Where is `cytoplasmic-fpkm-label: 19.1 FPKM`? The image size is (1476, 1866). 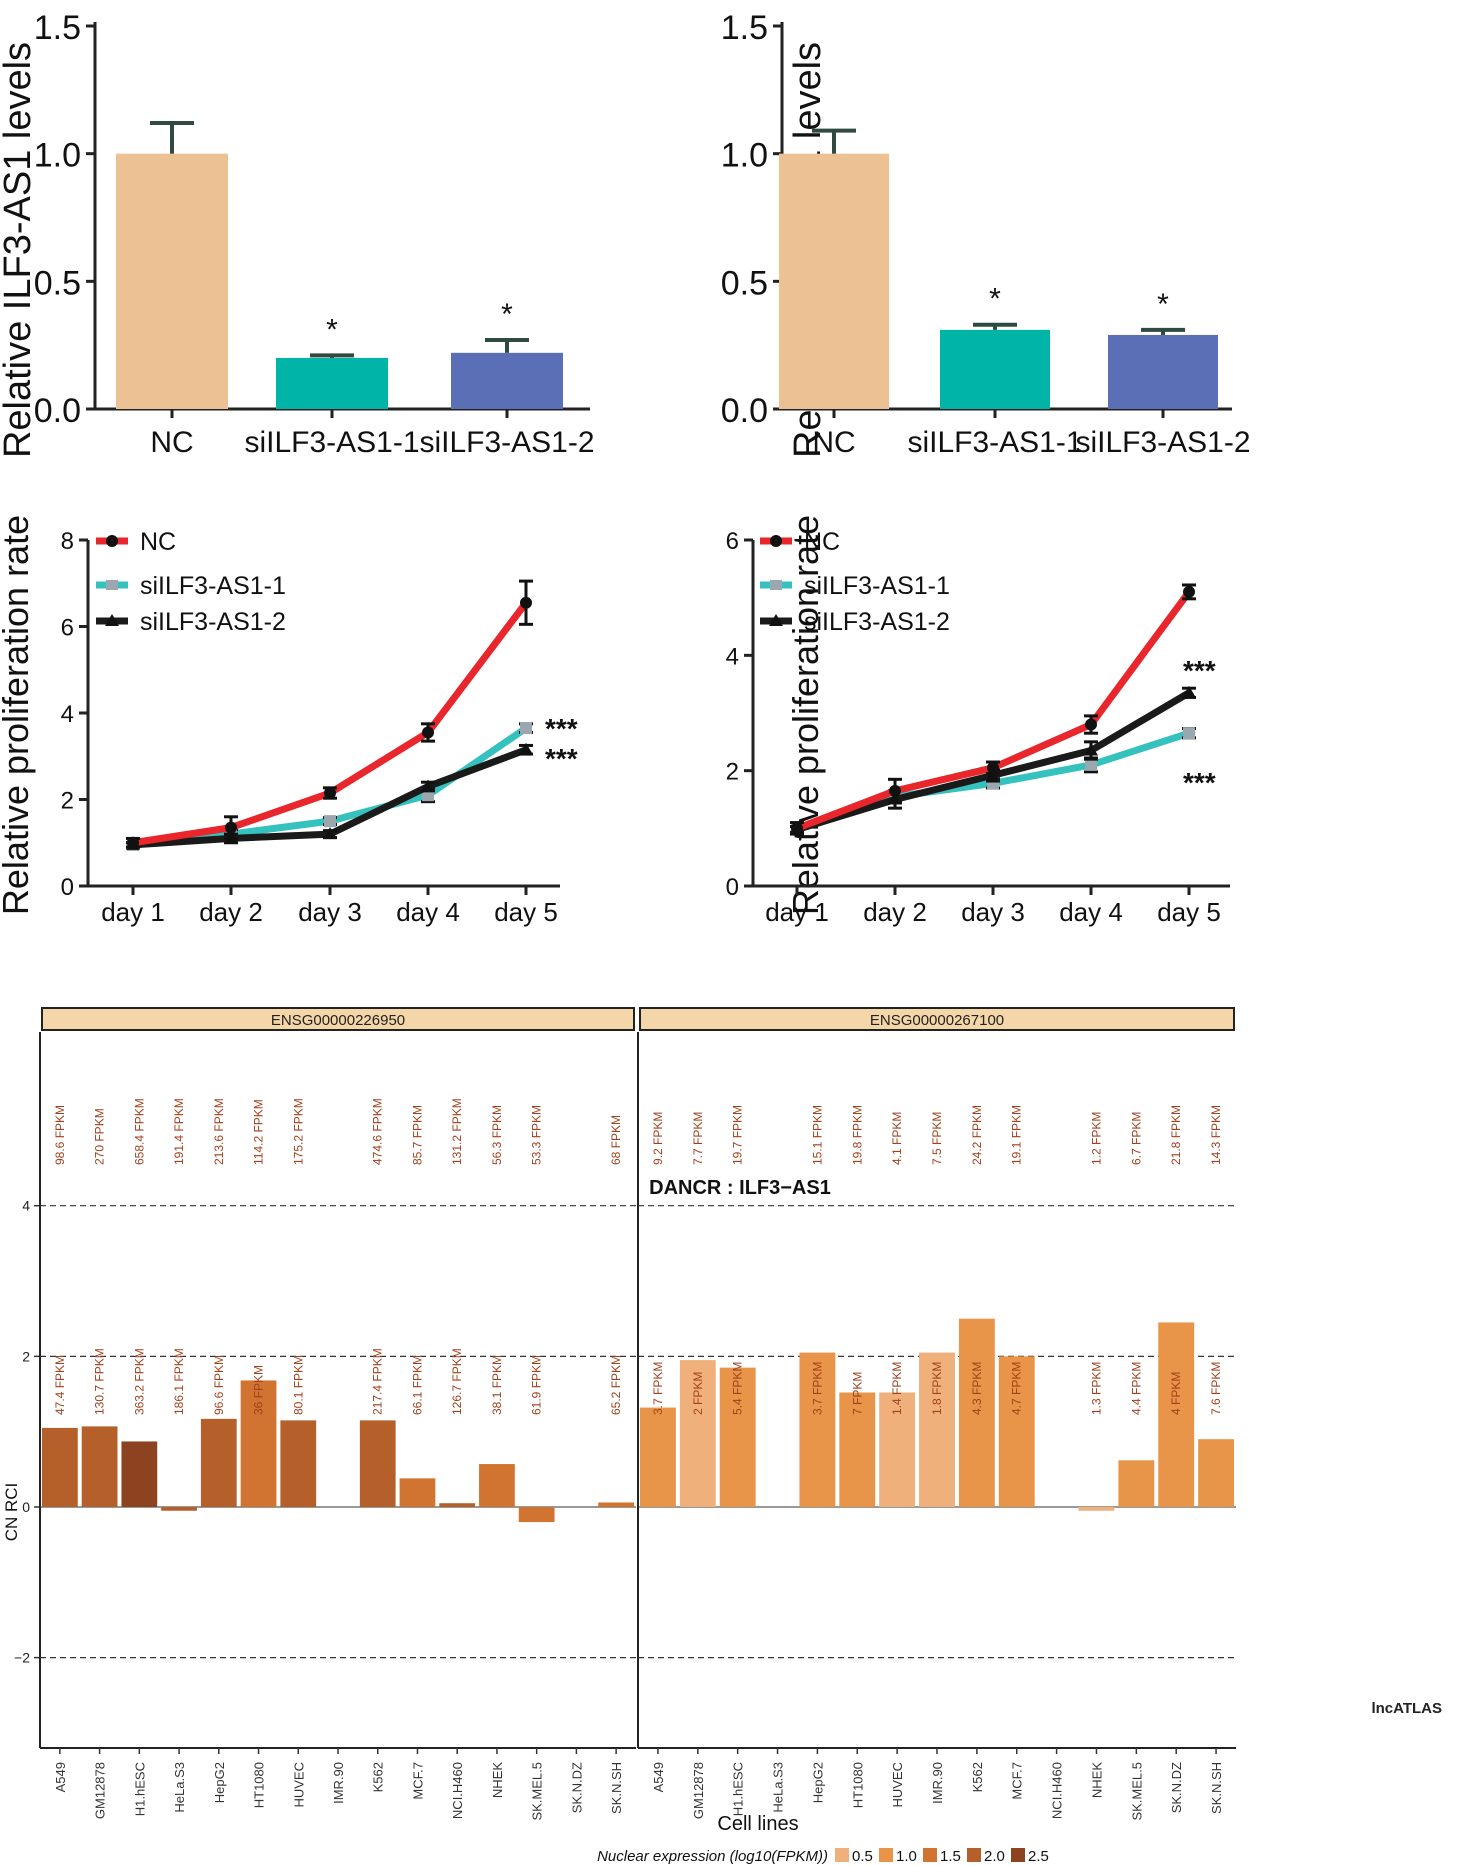 cytoplasmic-fpkm-label: 19.1 FPKM is located at coordinates (1017, 1135).